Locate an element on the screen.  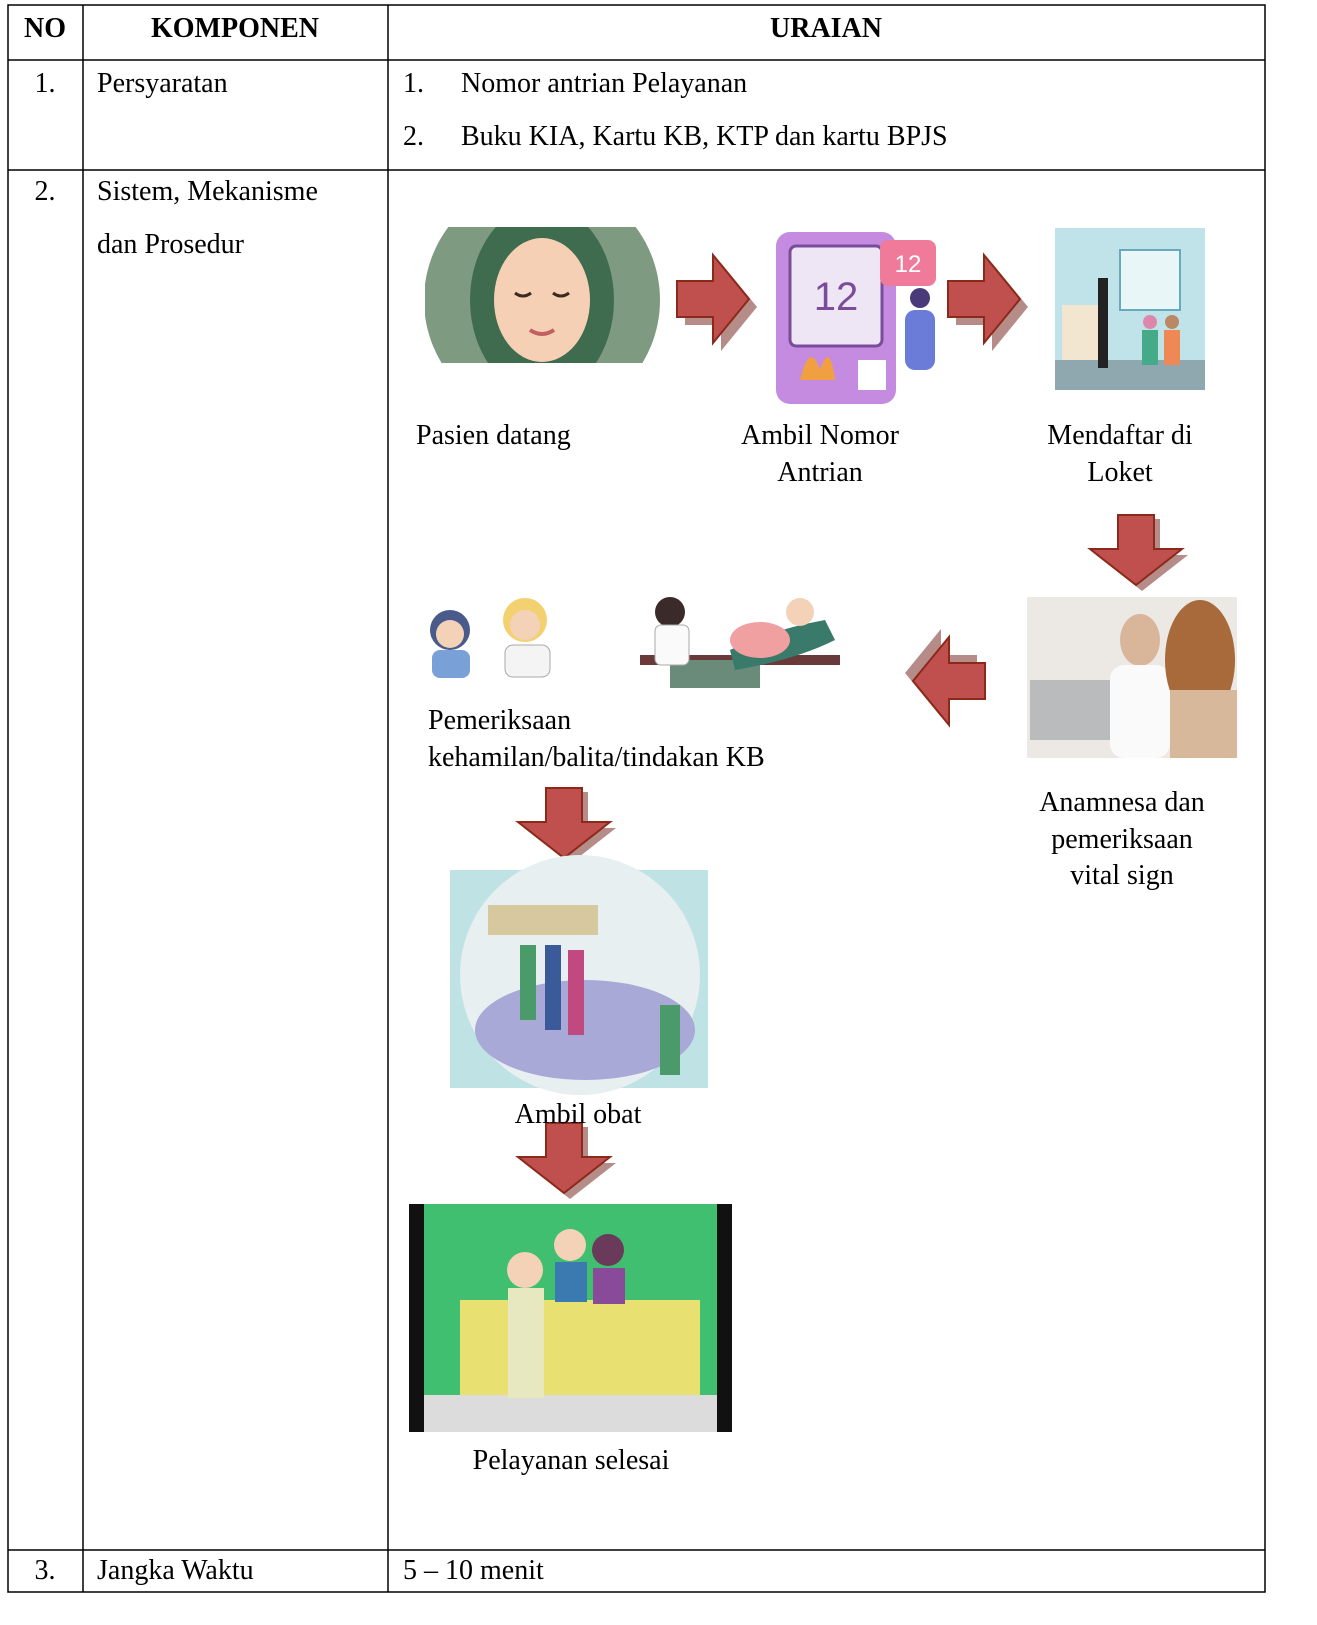
patient-illustration is located at coordinates (542, 295).